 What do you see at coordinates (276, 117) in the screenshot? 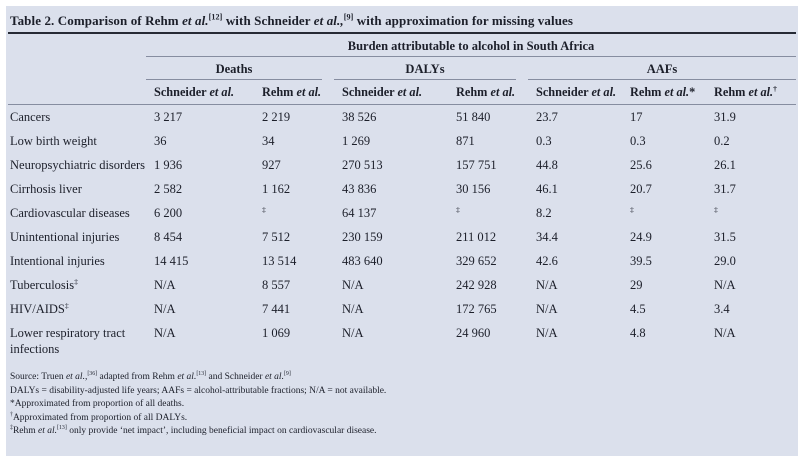
I see `table-cell: 2 219` at bounding box center [276, 117].